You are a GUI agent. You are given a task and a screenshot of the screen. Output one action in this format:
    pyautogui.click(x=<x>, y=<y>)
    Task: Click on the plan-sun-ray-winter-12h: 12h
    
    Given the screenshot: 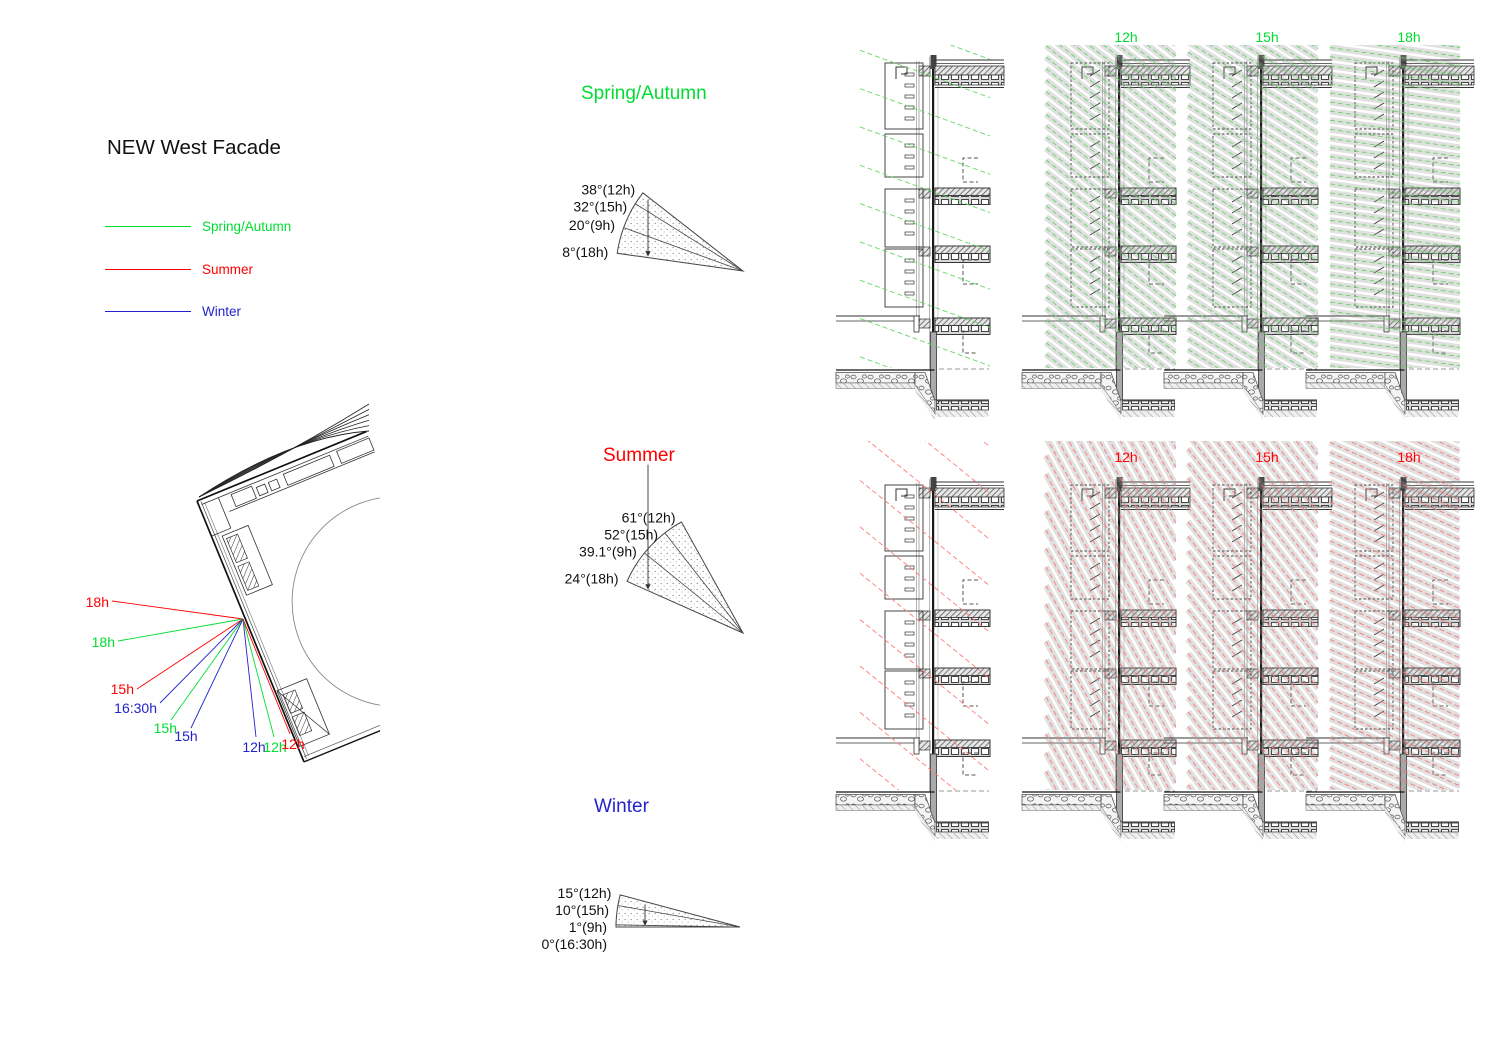 What is the action you would take?
    pyautogui.click(x=254, y=686)
    